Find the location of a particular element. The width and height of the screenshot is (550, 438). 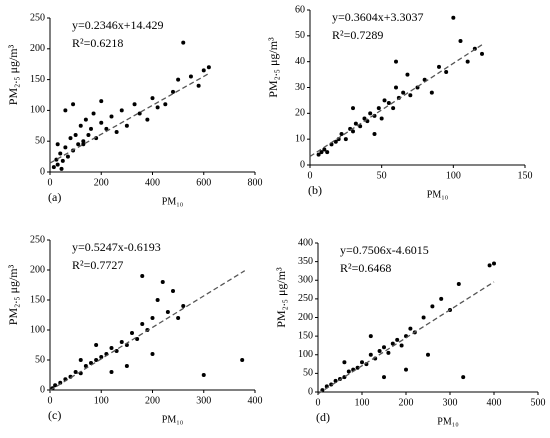

trend-line is located at coordinates (396, 101).